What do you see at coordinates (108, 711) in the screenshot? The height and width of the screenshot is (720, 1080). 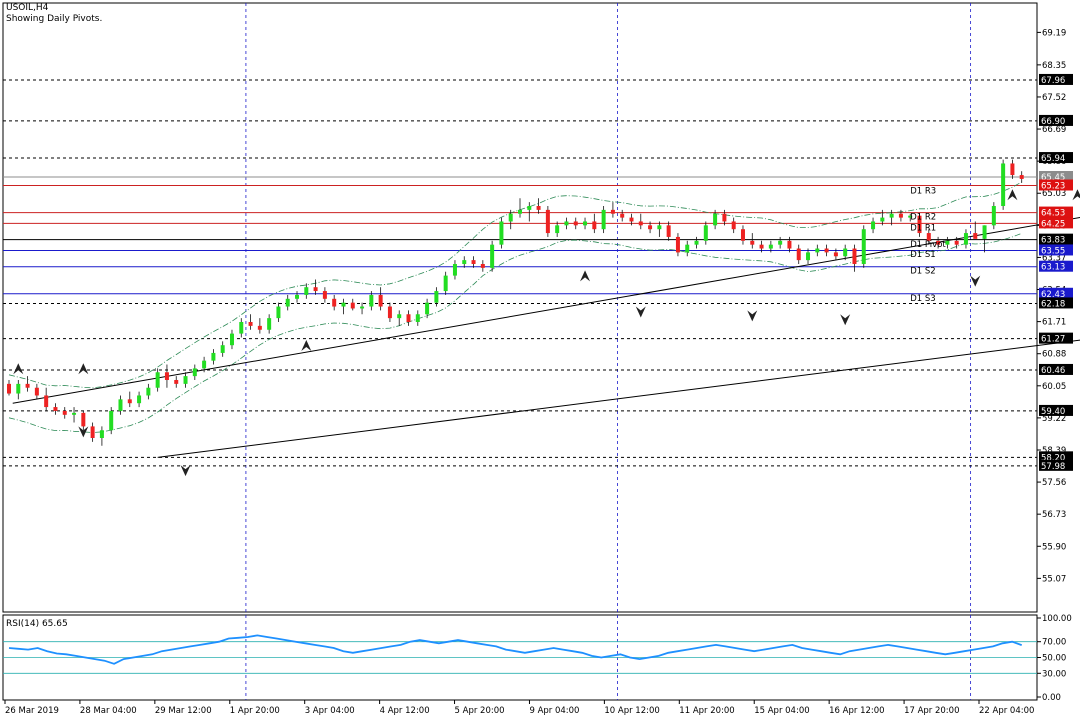 I see `time-tick-label: 28 Mar 04:00` at bounding box center [108, 711].